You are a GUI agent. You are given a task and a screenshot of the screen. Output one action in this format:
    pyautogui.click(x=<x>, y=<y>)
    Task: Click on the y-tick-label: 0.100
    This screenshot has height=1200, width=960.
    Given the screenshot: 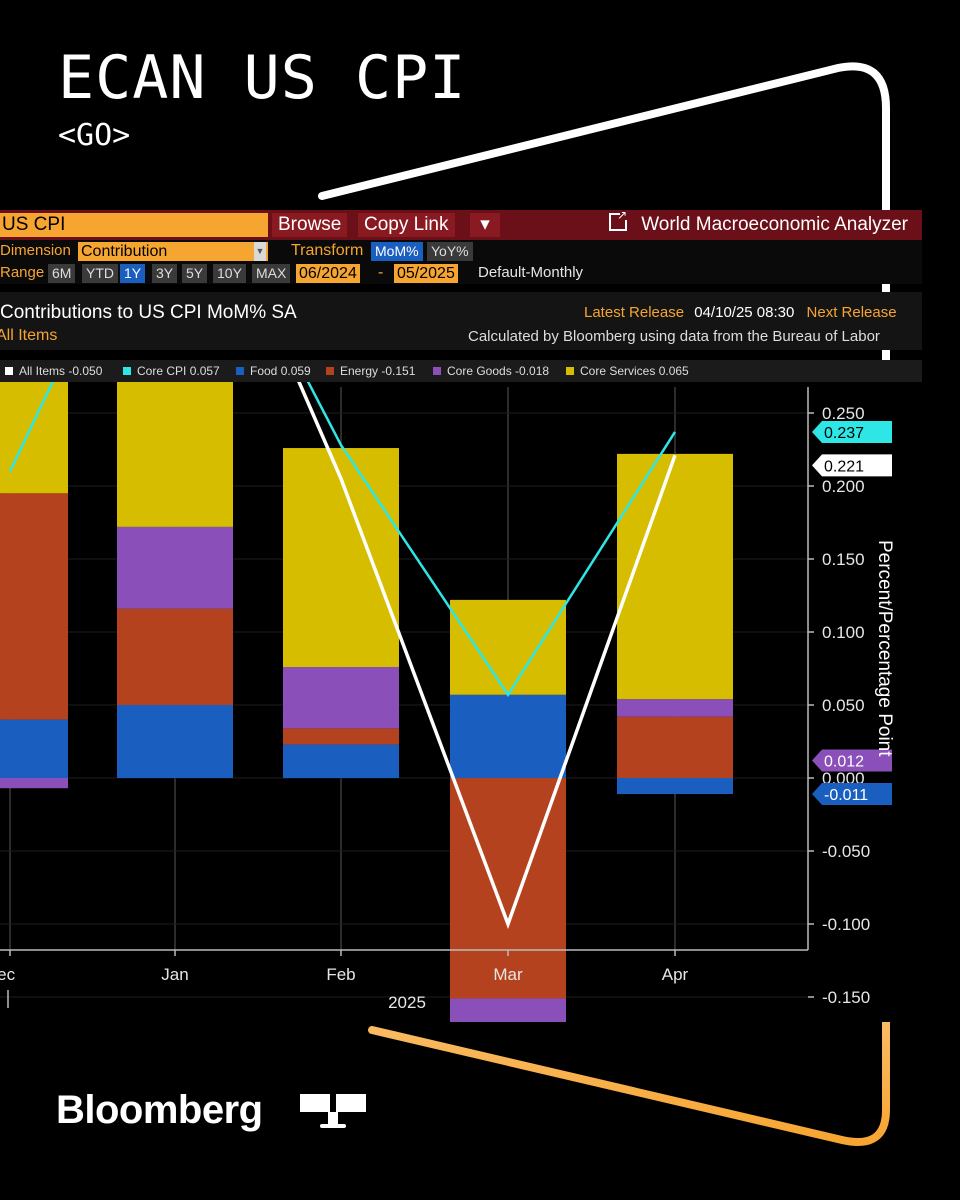 What is the action you would take?
    pyautogui.click(x=843, y=632)
    